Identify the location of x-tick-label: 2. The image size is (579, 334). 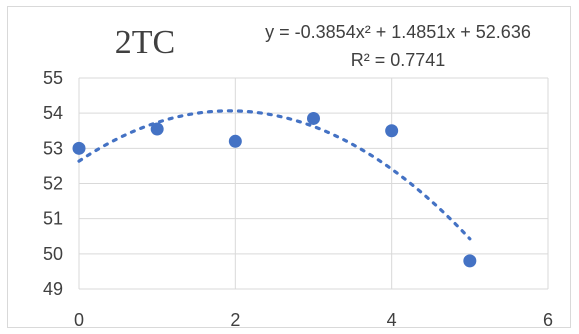
(235, 320).